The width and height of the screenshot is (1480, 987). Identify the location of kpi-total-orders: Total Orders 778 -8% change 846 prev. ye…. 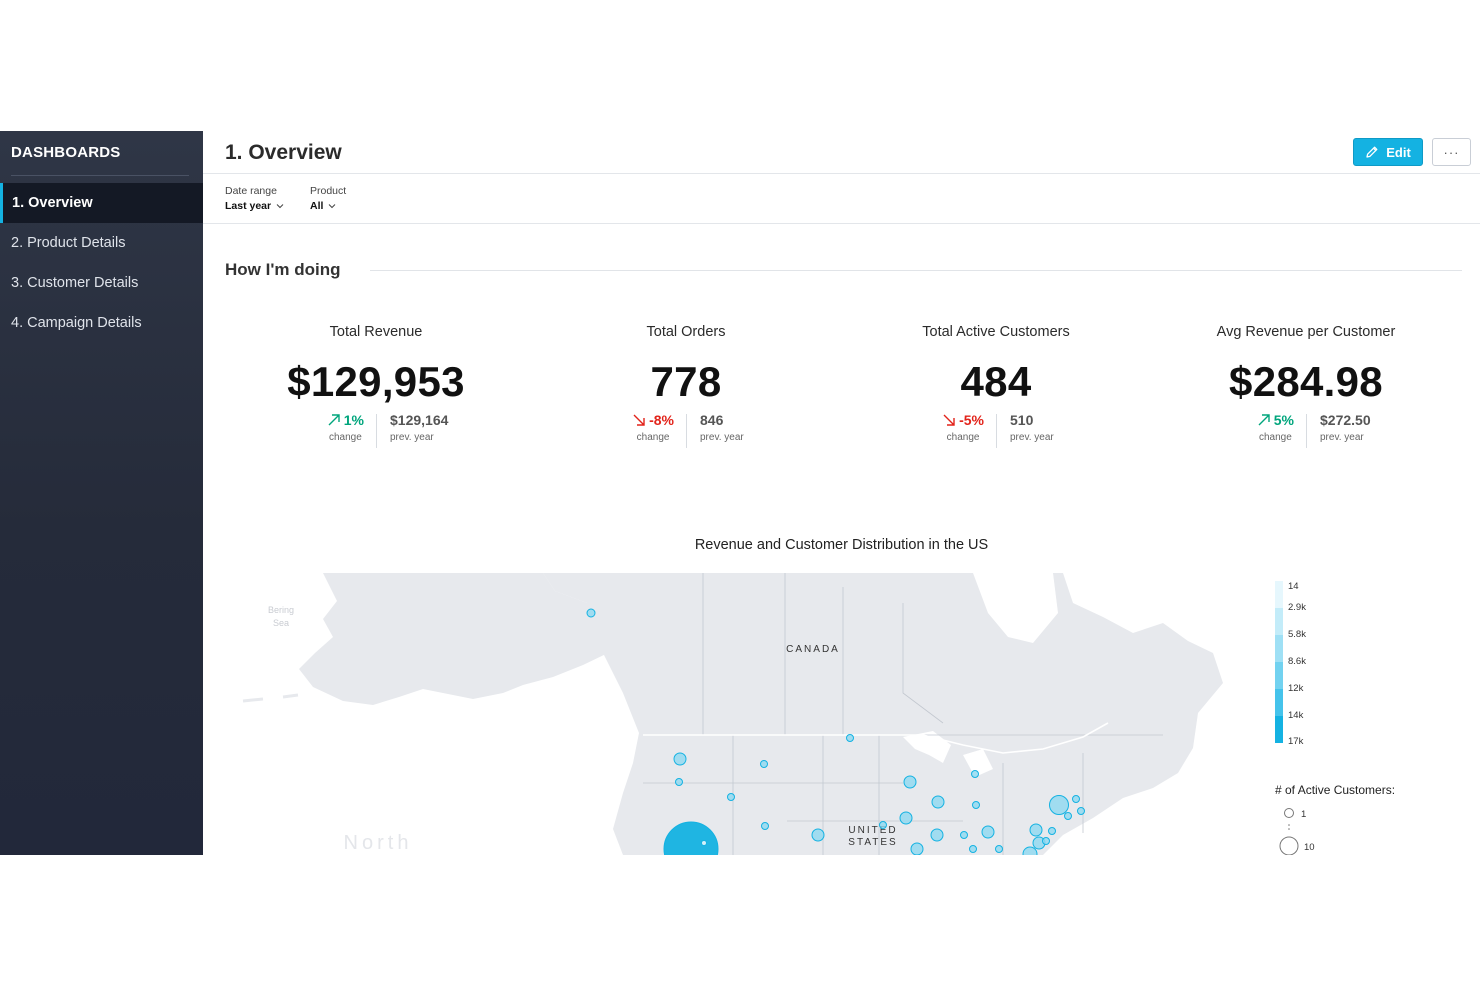
(686, 388).